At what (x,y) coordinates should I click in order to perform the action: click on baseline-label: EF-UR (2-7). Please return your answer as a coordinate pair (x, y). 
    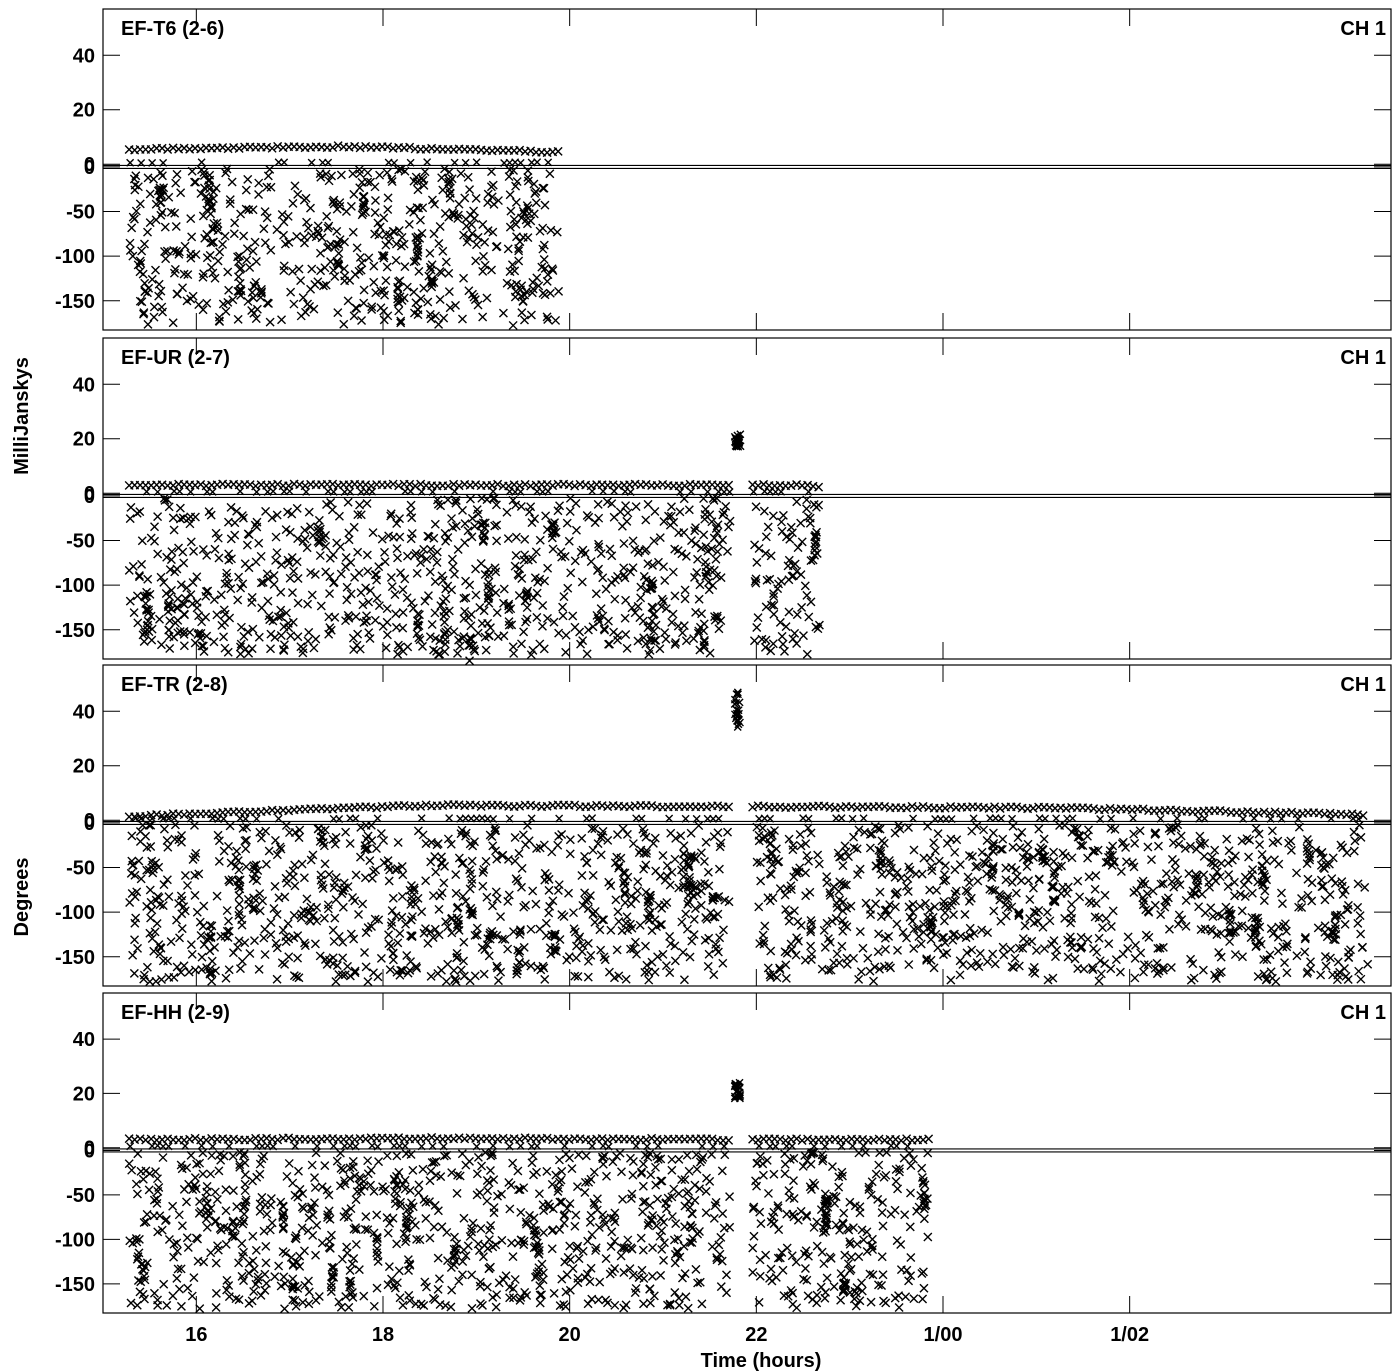
    Looking at the image, I should click on (175, 358).